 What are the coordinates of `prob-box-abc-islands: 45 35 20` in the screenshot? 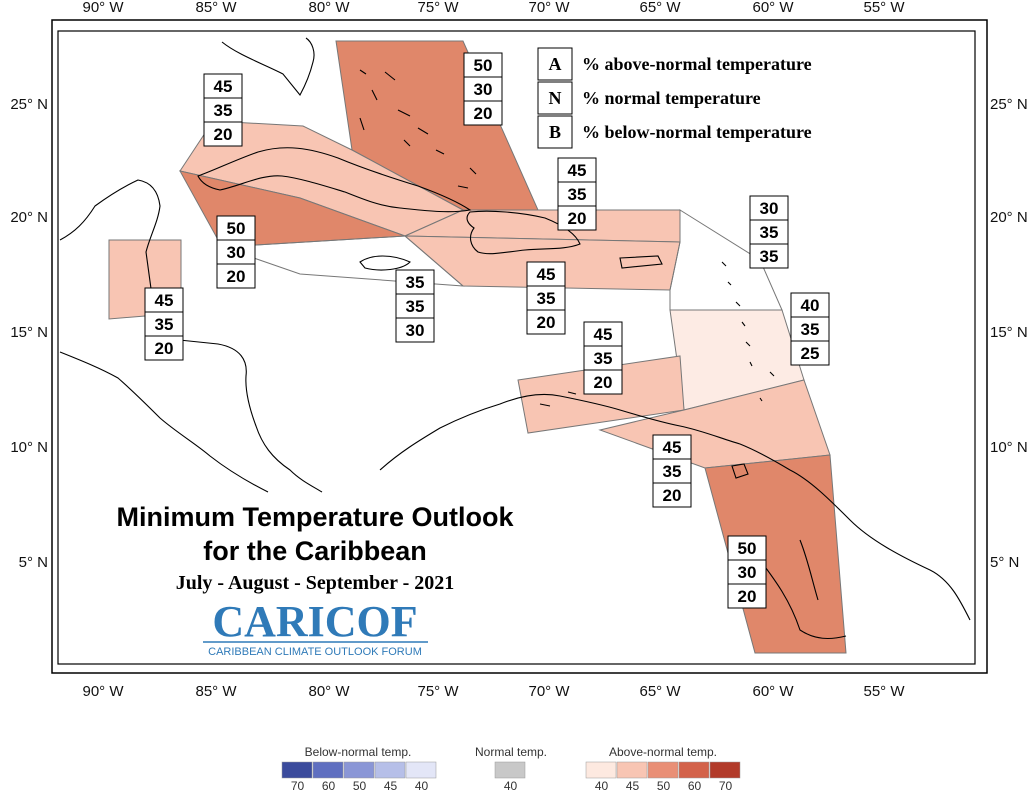 It's located at (603, 358).